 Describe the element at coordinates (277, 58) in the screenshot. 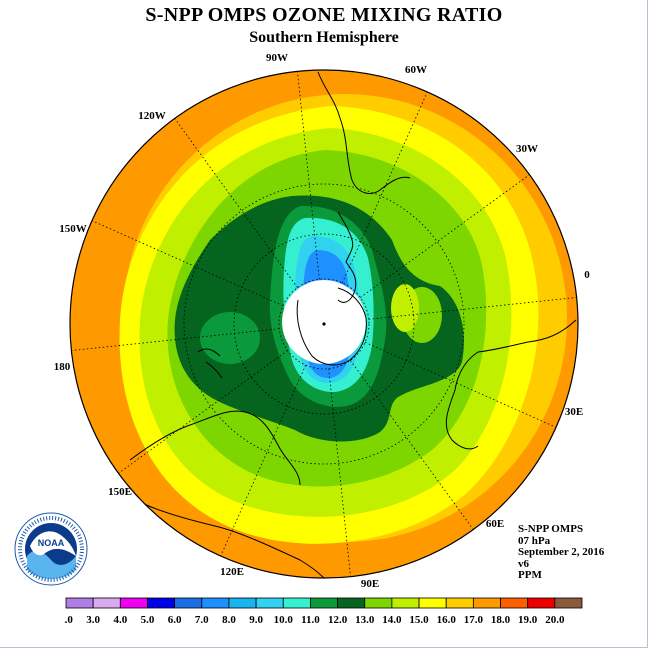

I see `lon-label-90w: 90W` at that location.